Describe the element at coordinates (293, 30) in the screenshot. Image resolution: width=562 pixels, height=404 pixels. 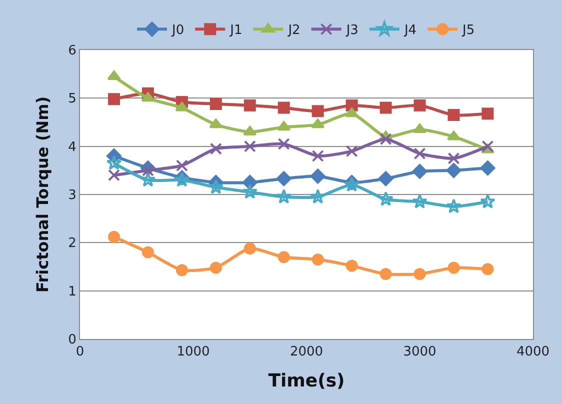
I see `legend-label: J2` at that location.